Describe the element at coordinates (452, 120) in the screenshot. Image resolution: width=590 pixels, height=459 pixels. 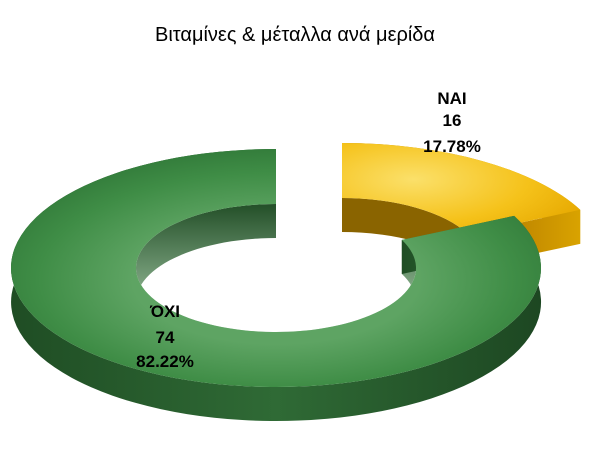
I see `slice-label-value: 16` at that location.